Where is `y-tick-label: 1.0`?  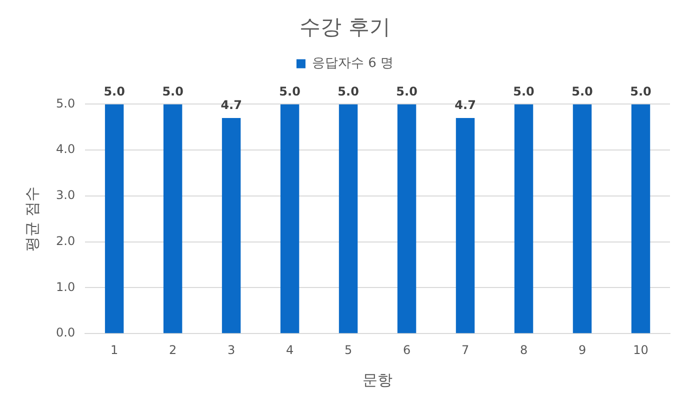 y-tick-label: 1.0 is located at coordinates (66, 287).